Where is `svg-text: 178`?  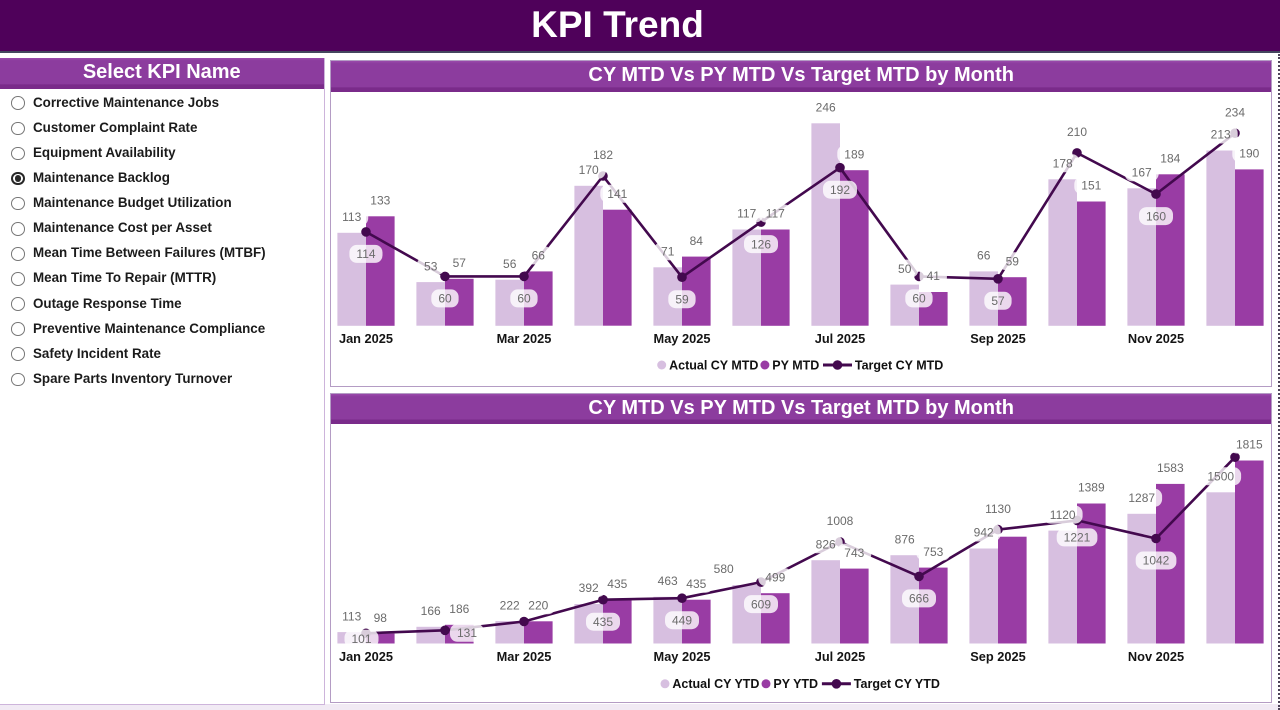
svg-text: 178 is located at coordinates (1063, 164).